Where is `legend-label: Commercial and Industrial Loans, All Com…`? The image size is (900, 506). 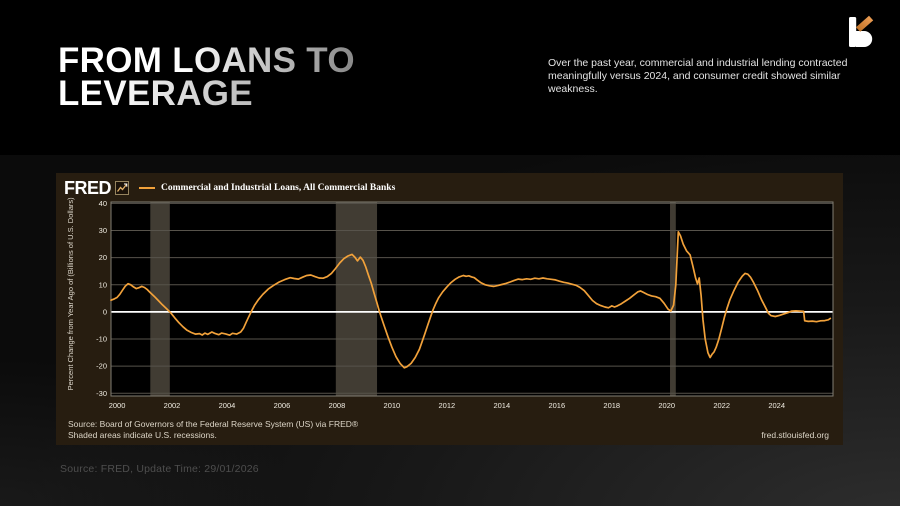
legend-label: Commercial and Industrial Loans, All Com… is located at coordinates (278, 188).